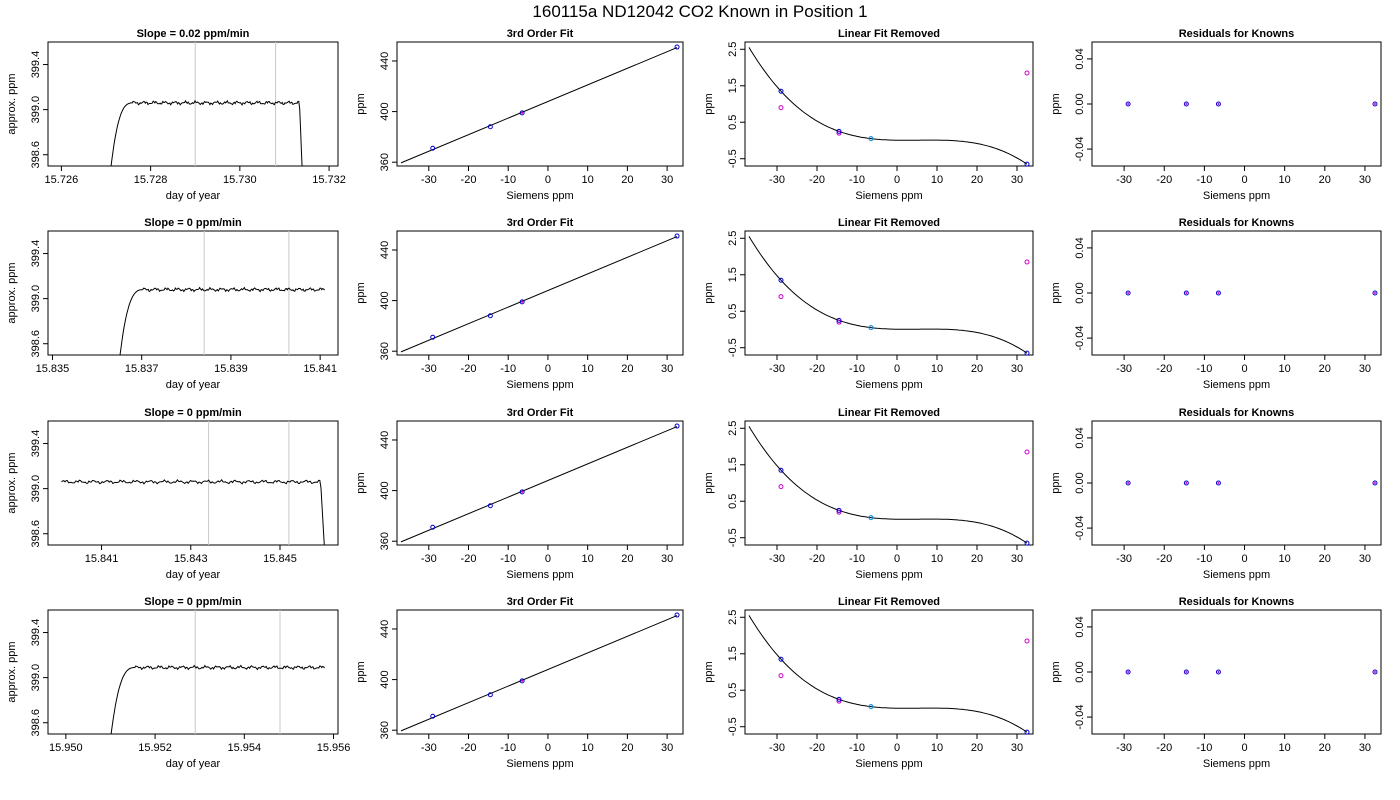 The image size is (1400, 800). What do you see at coordinates (53, 369) in the screenshot?
I see `x-tick-label: 15.835` at bounding box center [53, 369].